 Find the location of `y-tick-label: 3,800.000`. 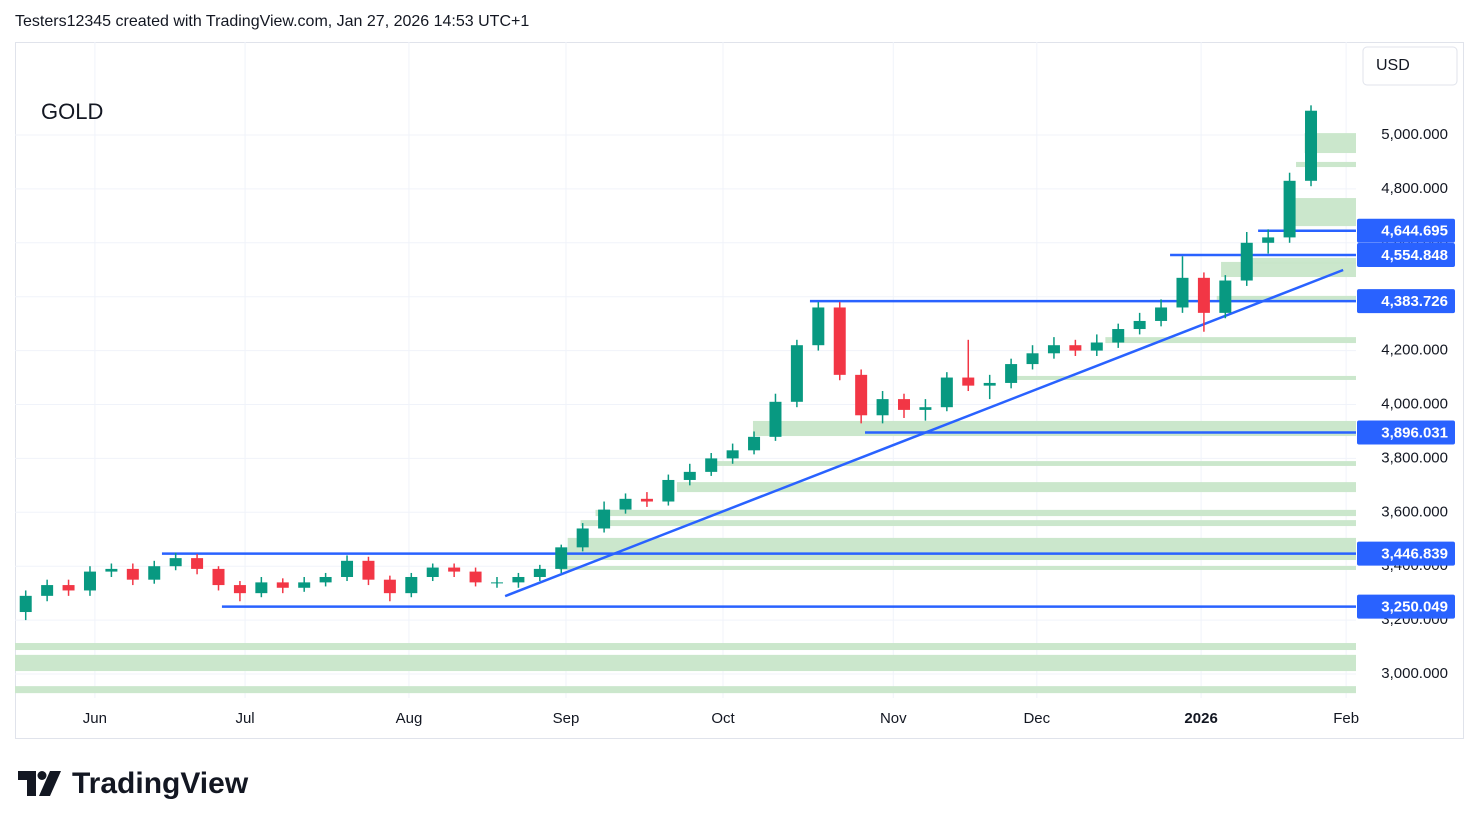

y-tick-label: 3,800.000 is located at coordinates (1414, 457).